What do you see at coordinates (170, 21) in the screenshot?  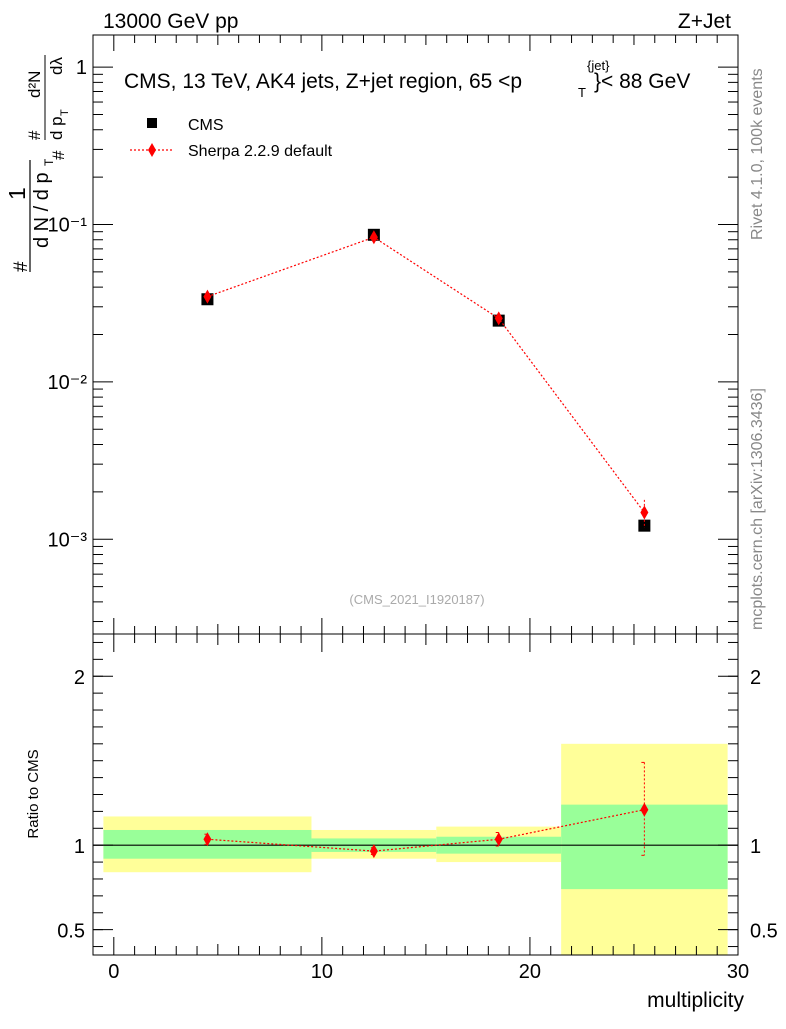 I see `header-left: 13000 GeV pp` at bounding box center [170, 21].